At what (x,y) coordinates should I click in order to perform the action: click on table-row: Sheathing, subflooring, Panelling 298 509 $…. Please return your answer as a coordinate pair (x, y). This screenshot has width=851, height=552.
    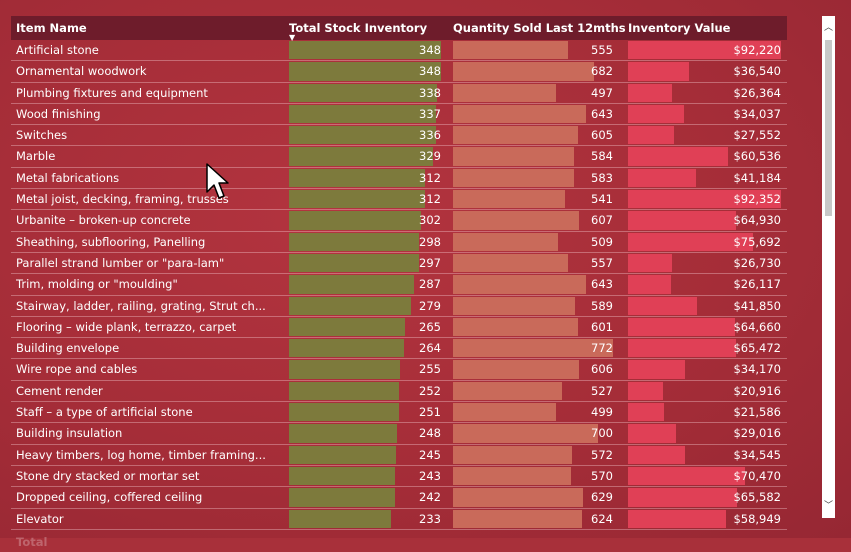
    Looking at the image, I should click on (399, 242).